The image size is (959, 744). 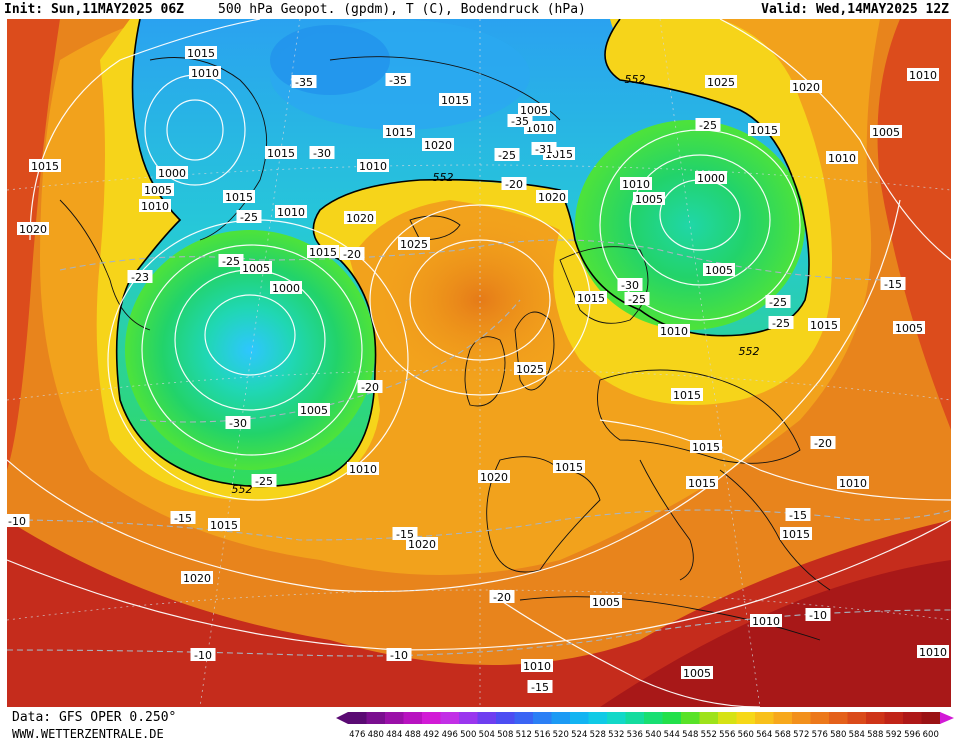 What do you see at coordinates (665, 42) in the screenshot?
I see `yellow-pocket-top` at bounding box center [665, 42].